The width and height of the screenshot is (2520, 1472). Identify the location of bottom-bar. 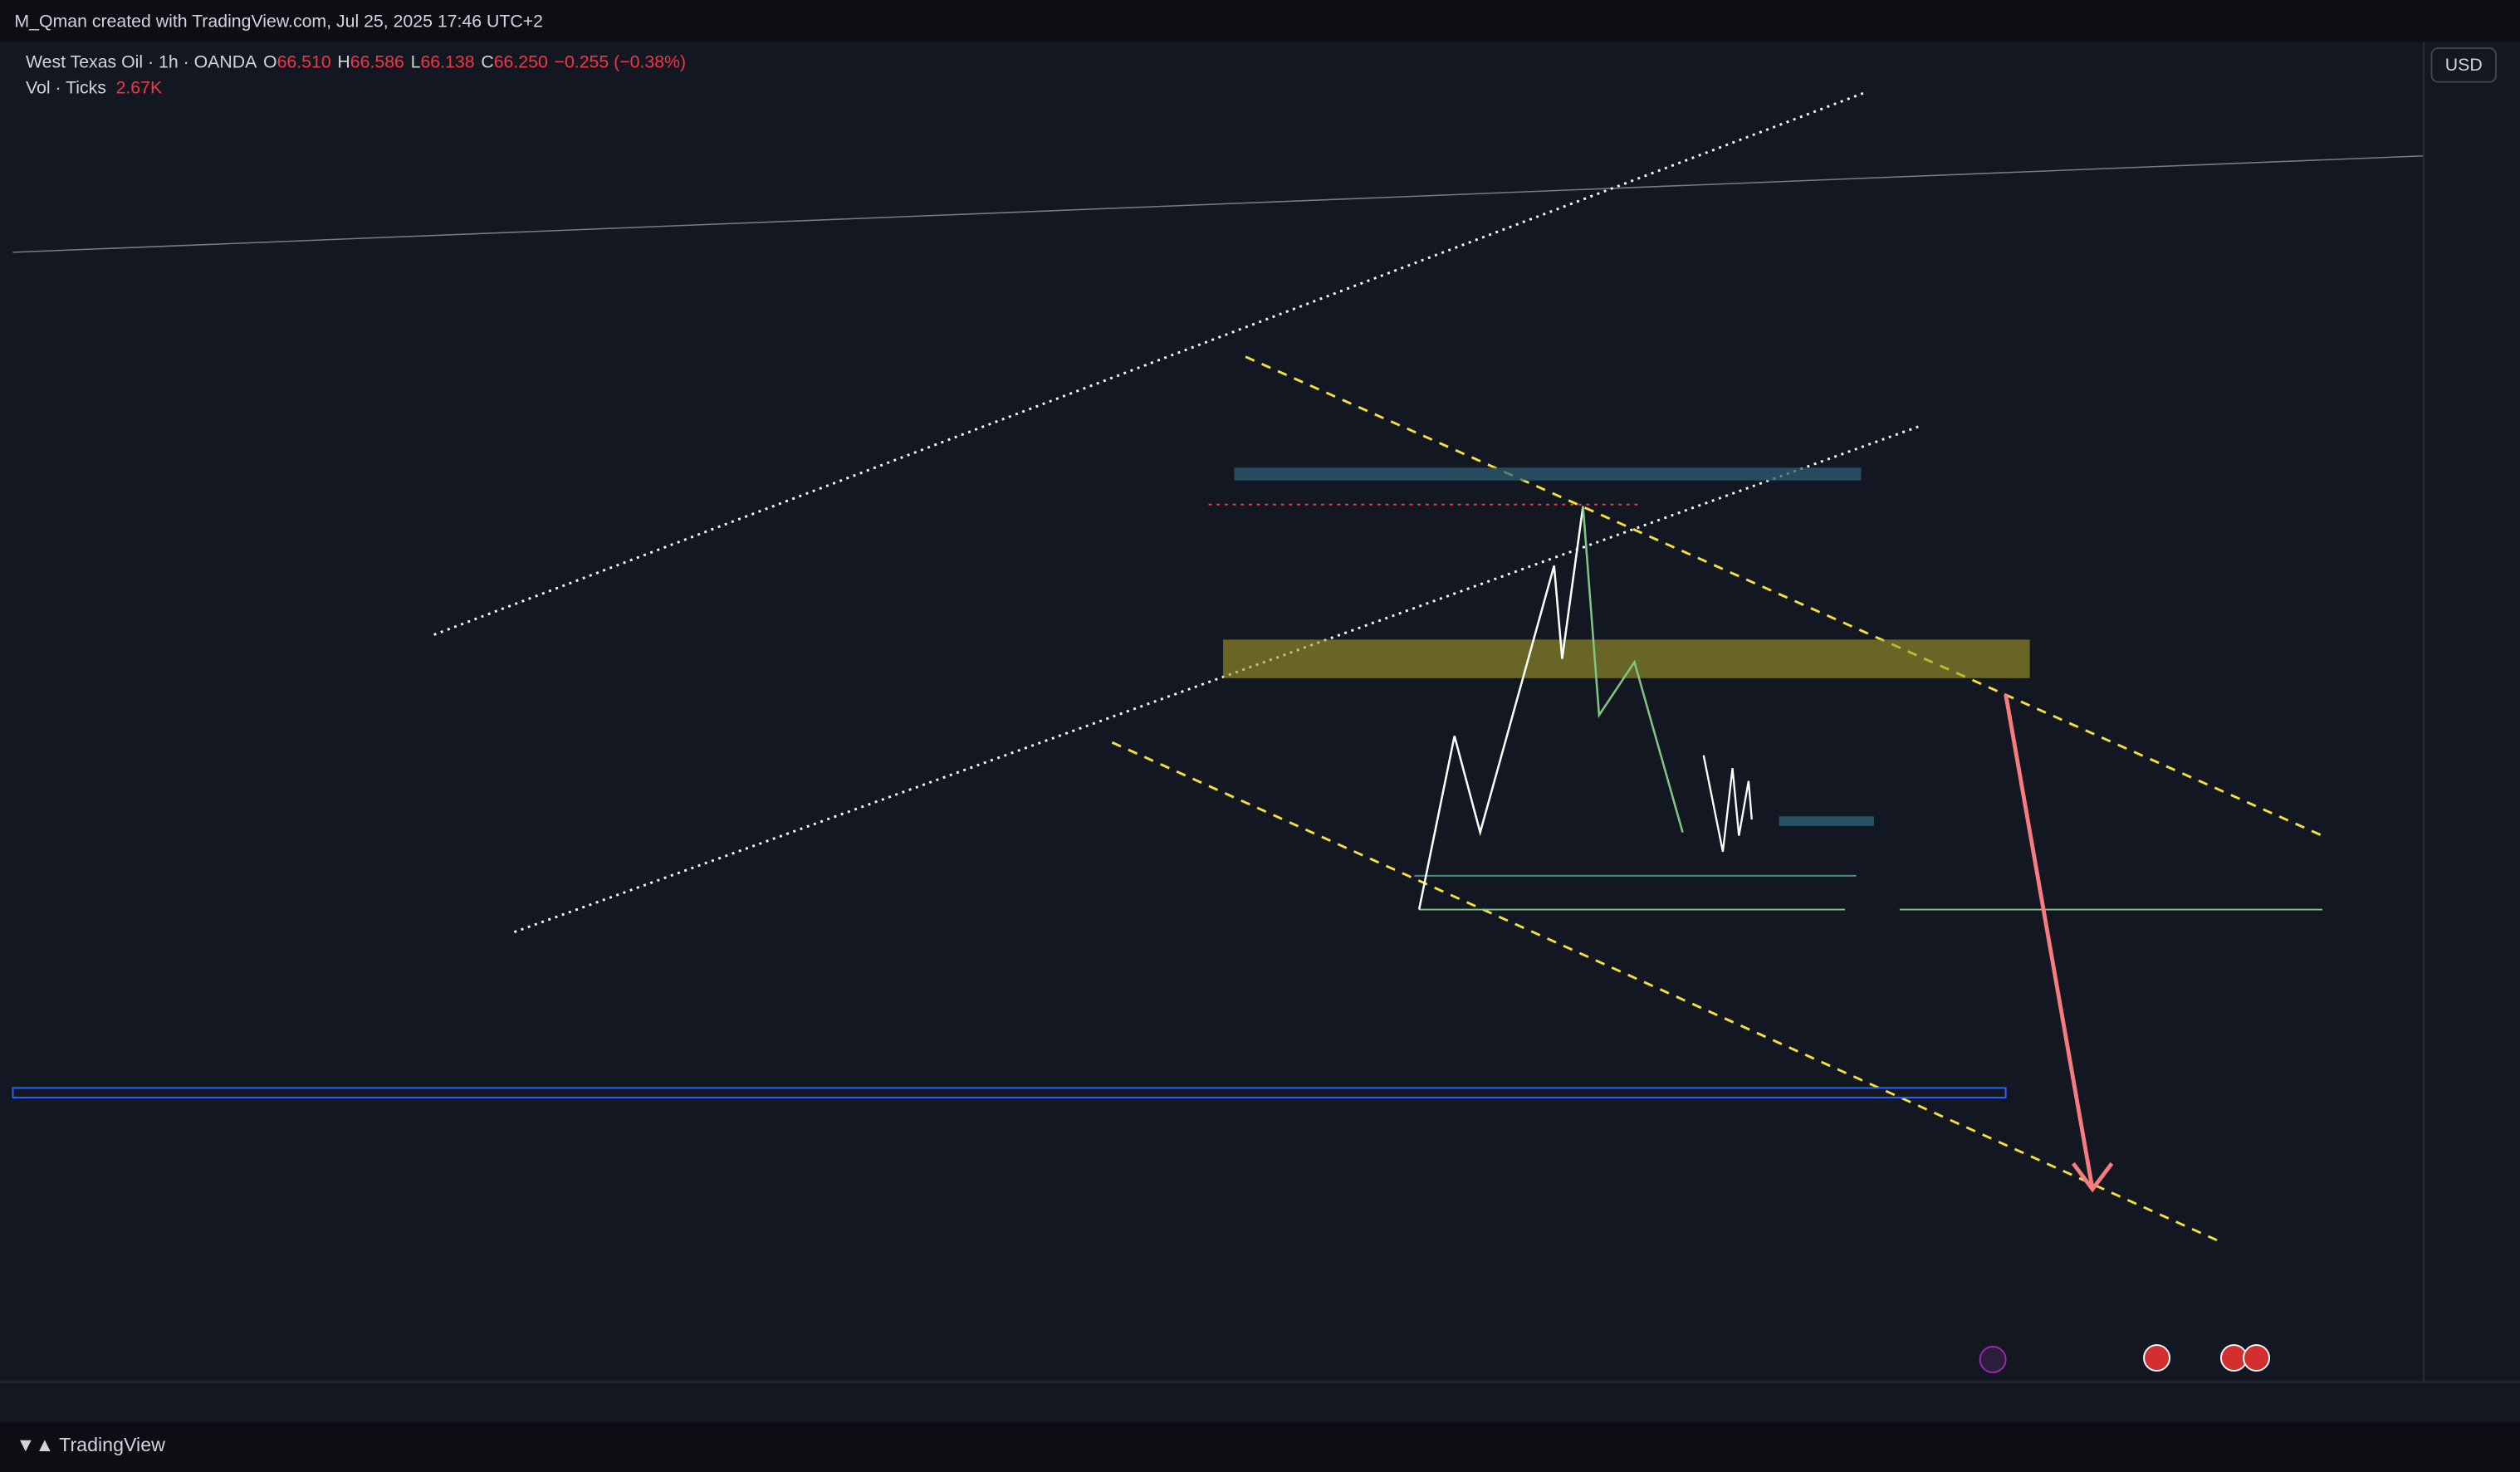
(1260, 1446).